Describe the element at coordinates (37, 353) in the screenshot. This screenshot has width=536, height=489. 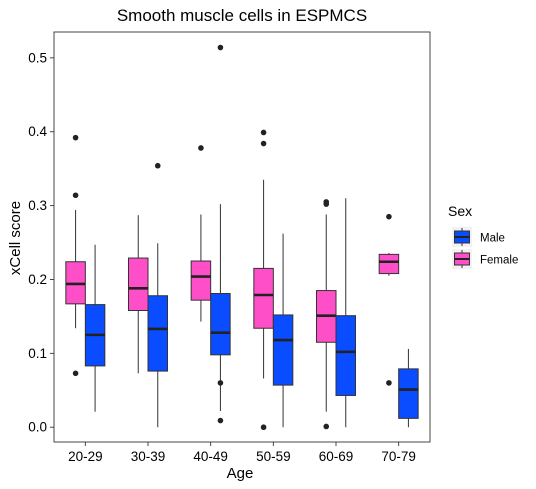
I see `y-tick-label: 0.1` at that location.